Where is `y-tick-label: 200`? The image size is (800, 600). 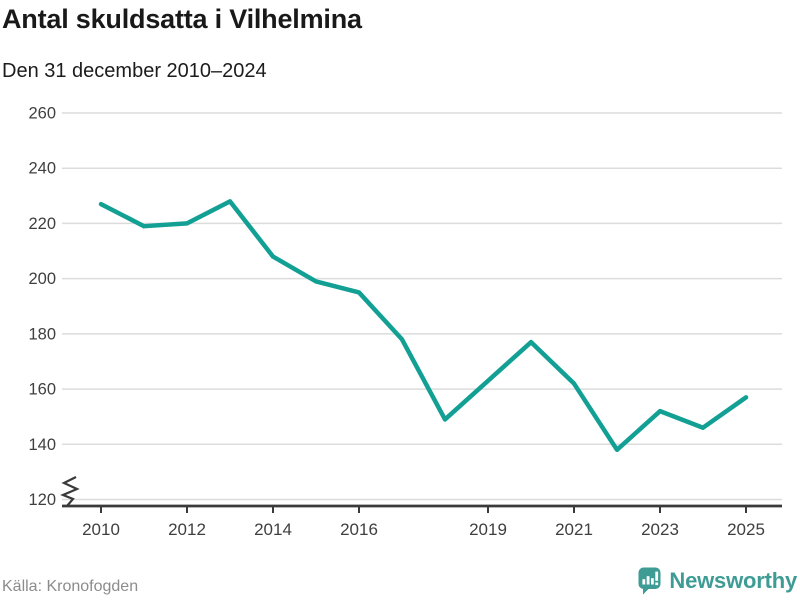
y-tick-label: 200 is located at coordinates (42, 279).